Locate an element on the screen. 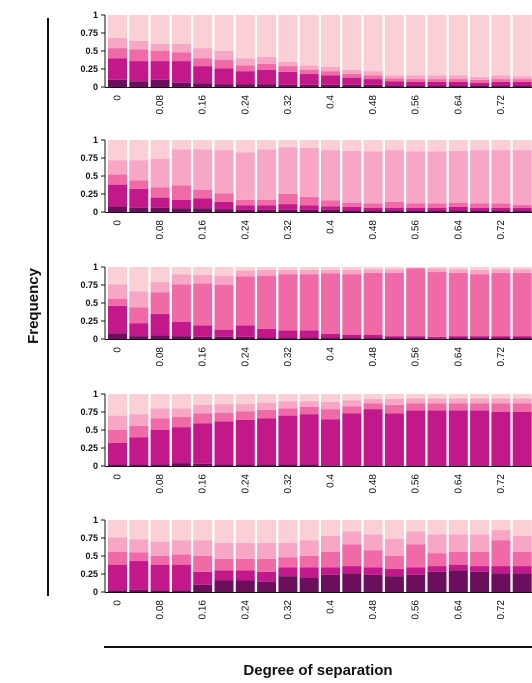 The width and height of the screenshot is (532, 683). x-tick-label: 0.56 is located at coordinates (416, 105).